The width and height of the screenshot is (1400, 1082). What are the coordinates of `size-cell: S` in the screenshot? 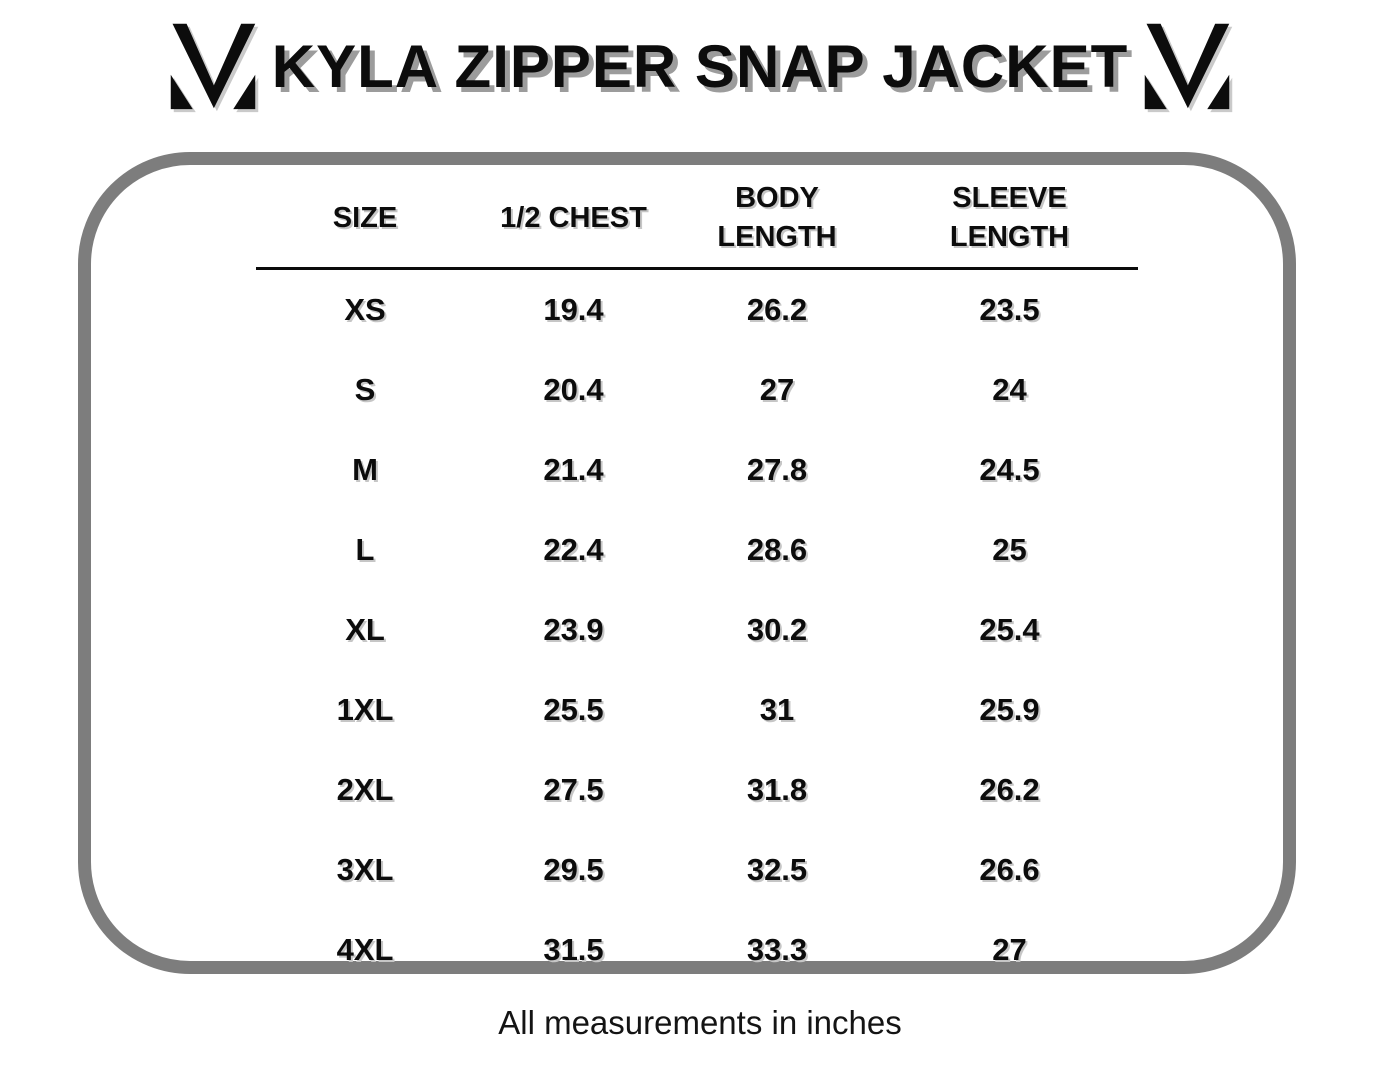 It's located at (365, 390).